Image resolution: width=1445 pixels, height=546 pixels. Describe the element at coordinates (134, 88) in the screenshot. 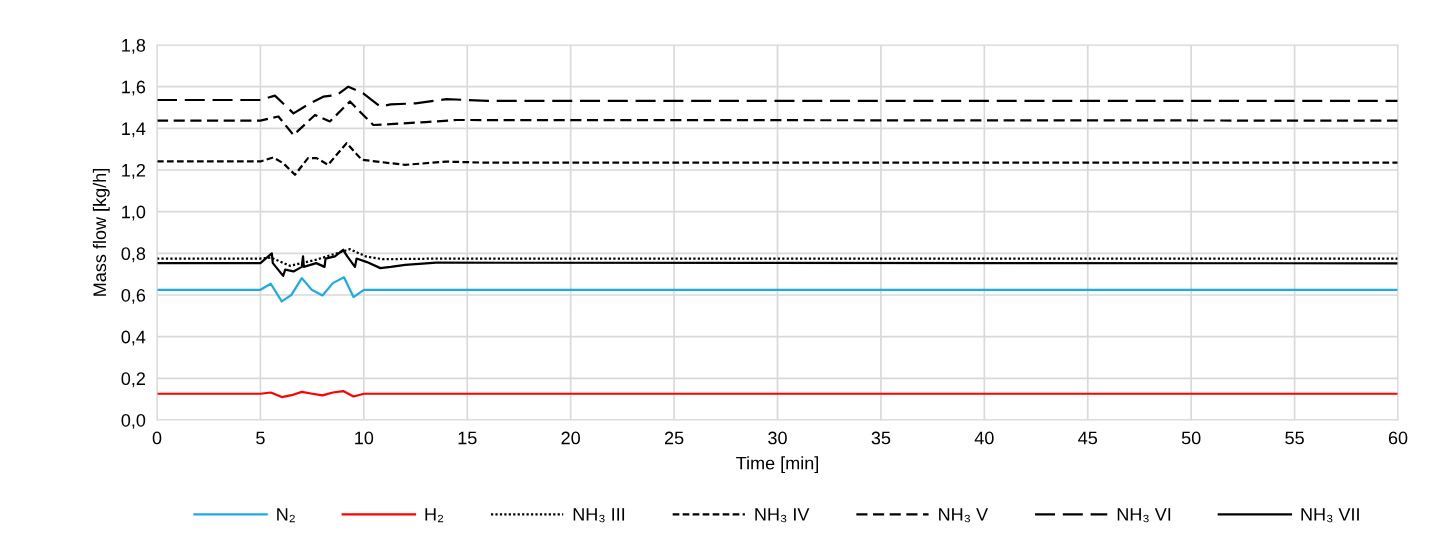

I see `y-tick-label: 1,6` at that location.